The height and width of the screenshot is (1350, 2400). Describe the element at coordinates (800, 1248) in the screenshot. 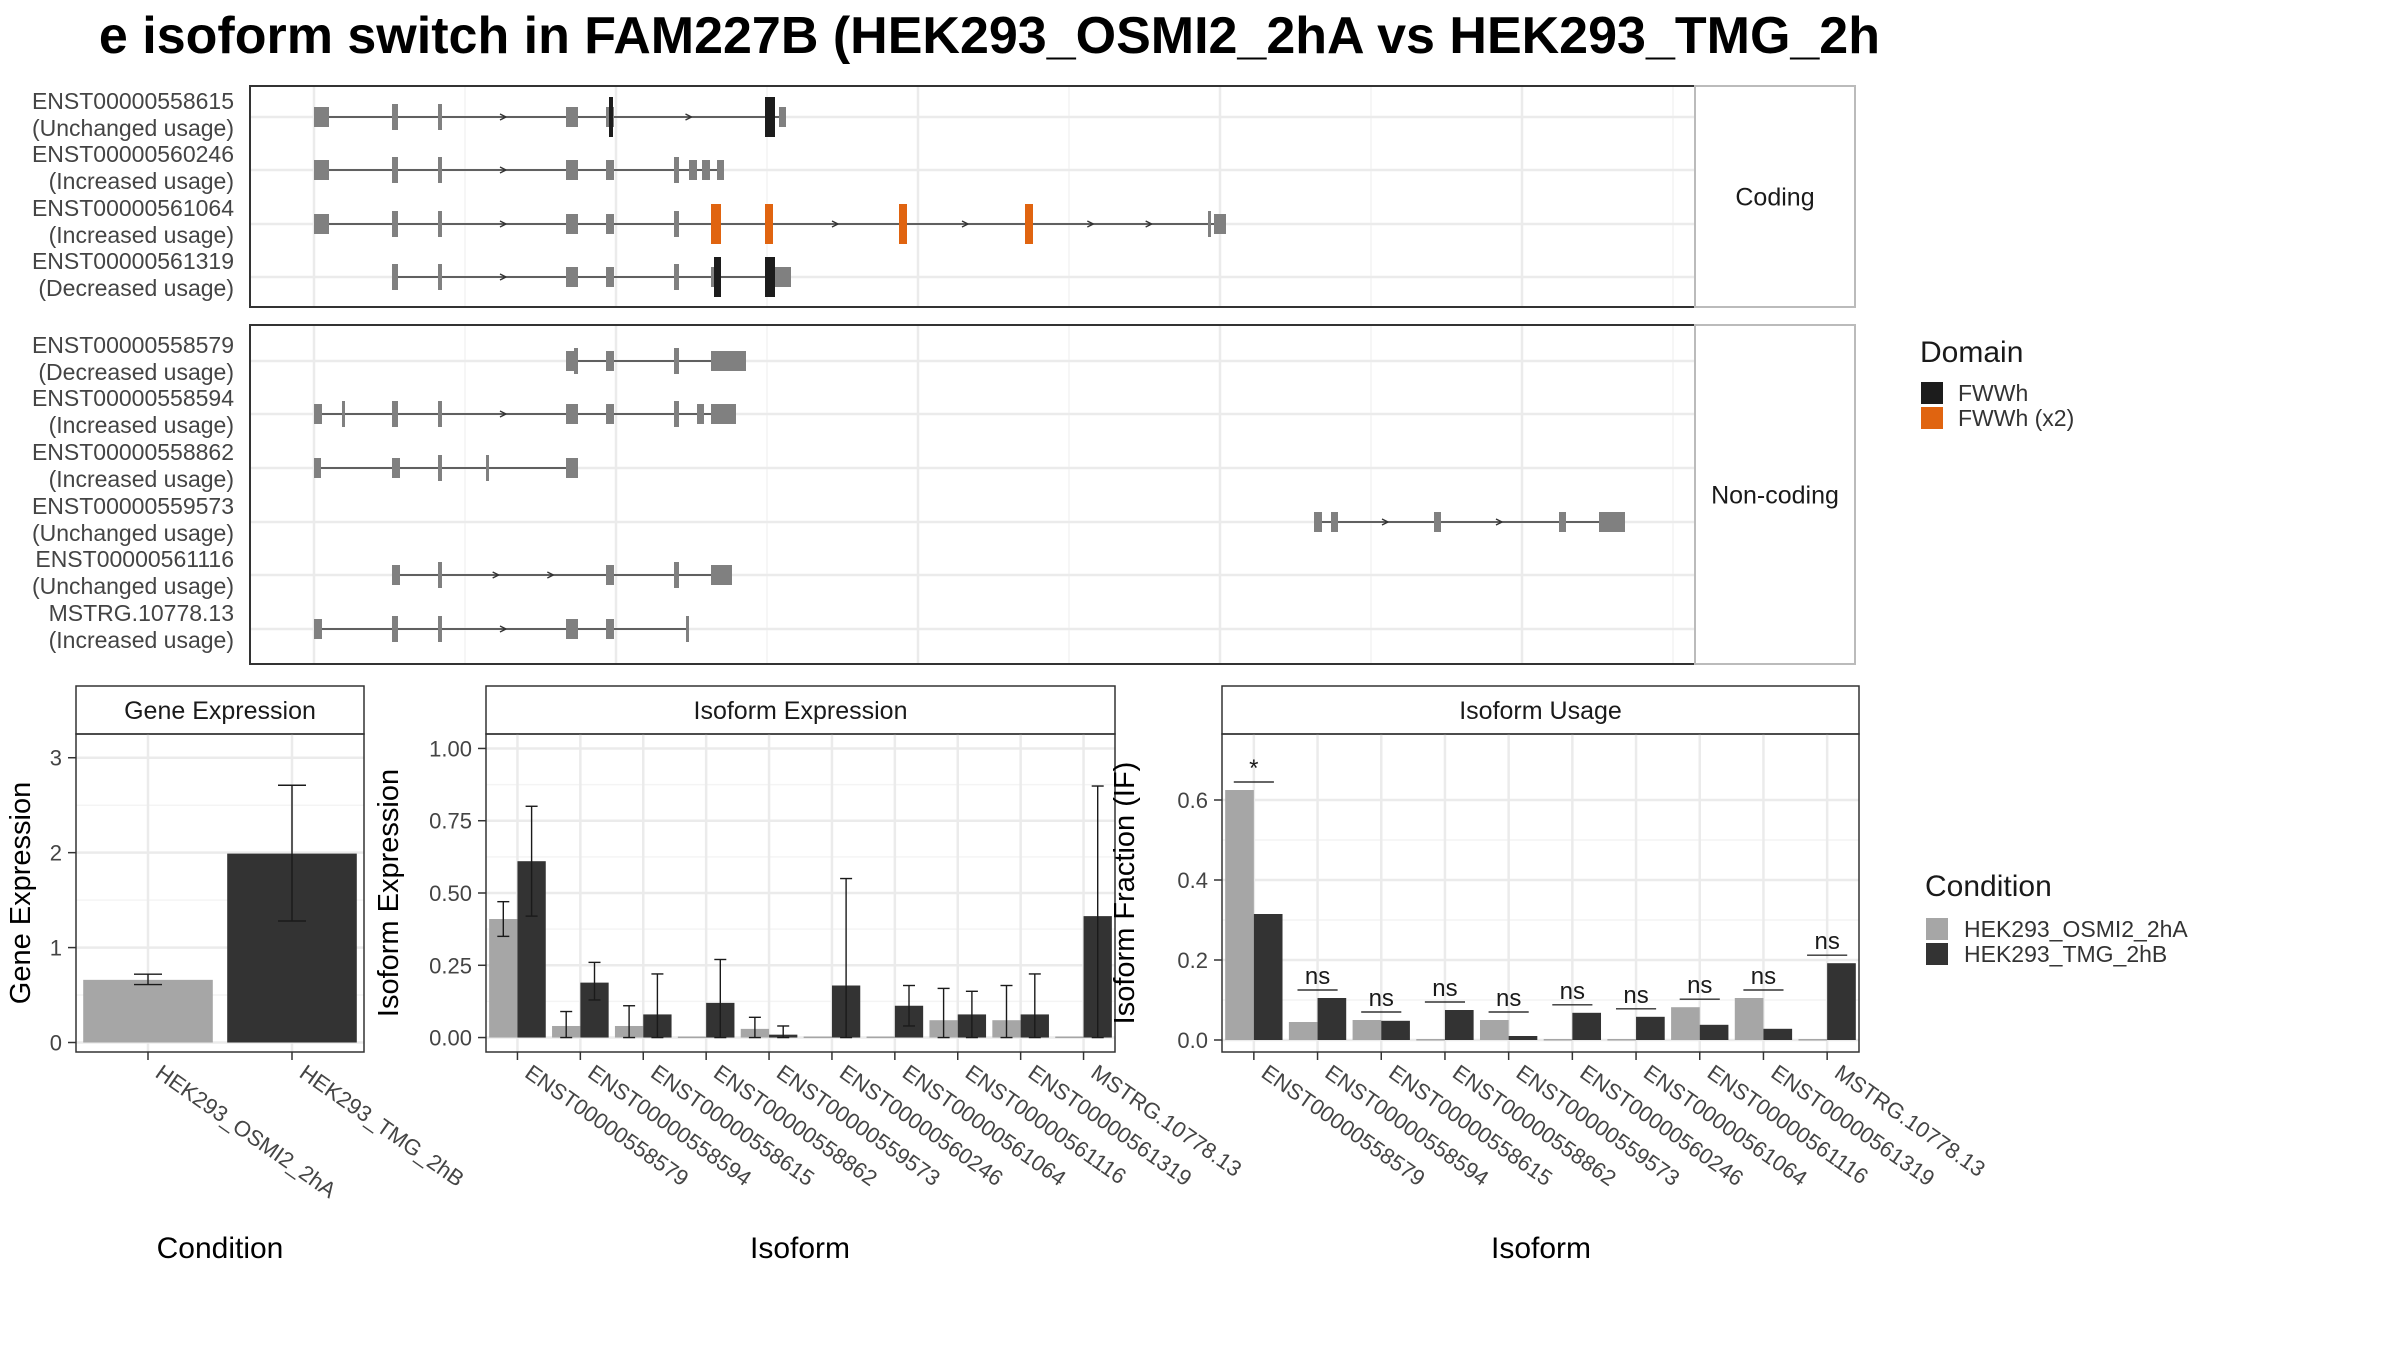

I see `x-axis-title: Isoform` at that location.